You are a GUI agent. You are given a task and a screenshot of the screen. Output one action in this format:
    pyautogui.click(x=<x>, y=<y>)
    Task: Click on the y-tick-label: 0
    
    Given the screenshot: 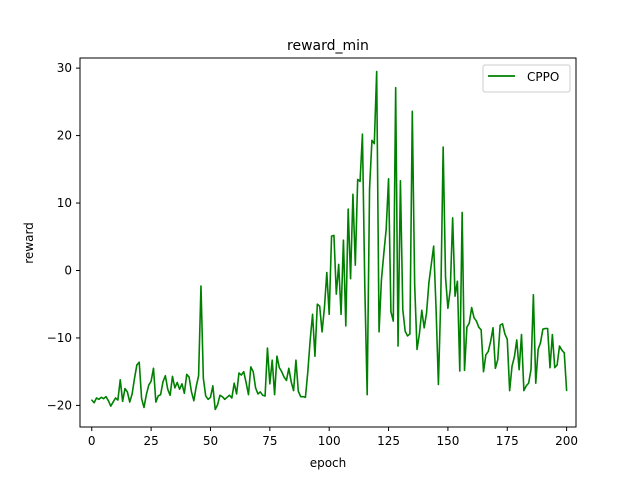 What is the action you would take?
    pyautogui.click(x=68, y=270)
    